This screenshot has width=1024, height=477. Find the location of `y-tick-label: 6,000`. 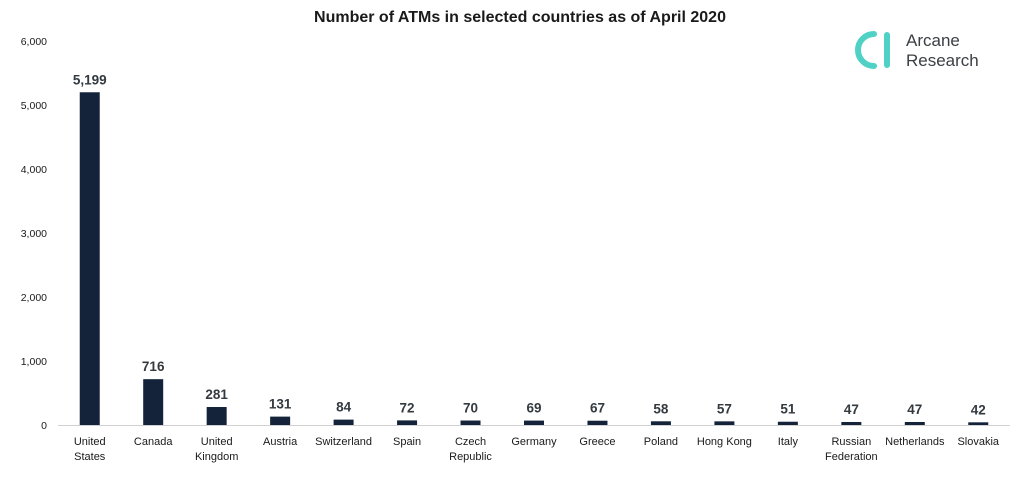

y-tick-label: 6,000 is located at coordinates (34, 42).